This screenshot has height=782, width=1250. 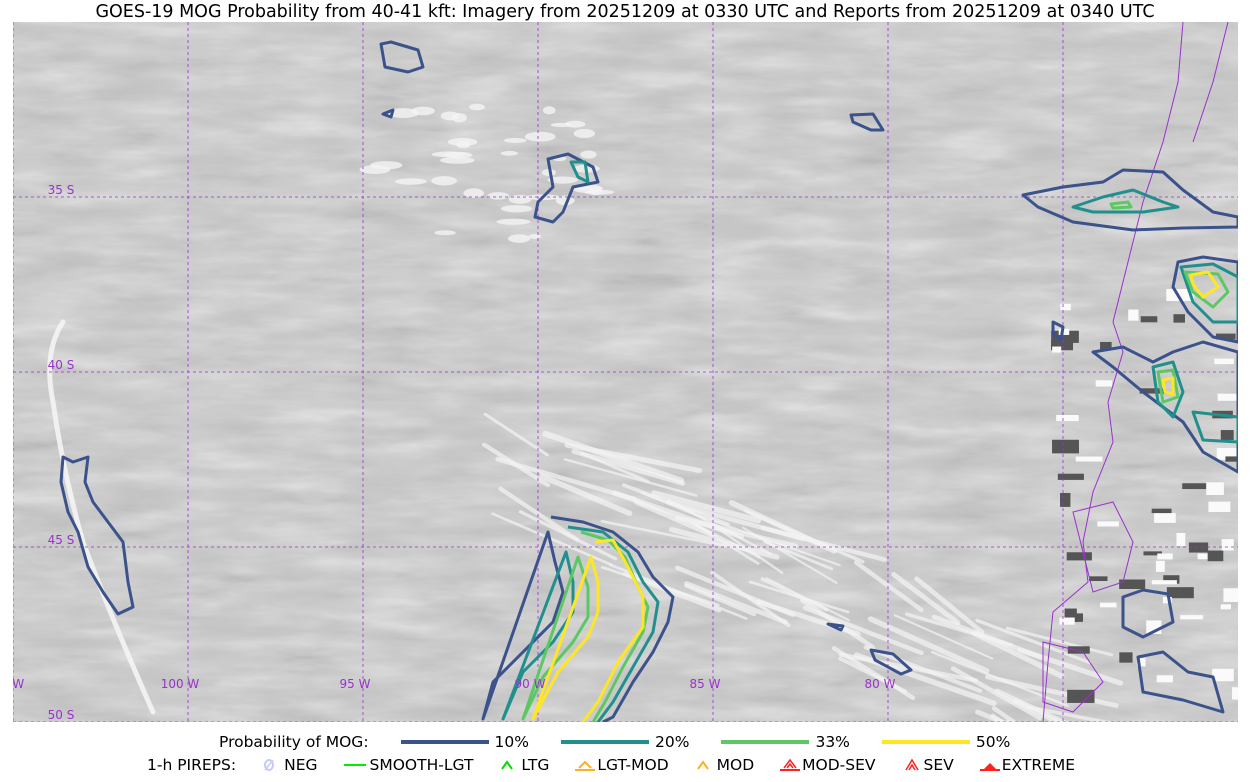 What do you see at coordinates (735, 765) in the screenshot?
I see `pirep-label: MOD` at bounding box center [735, 765].